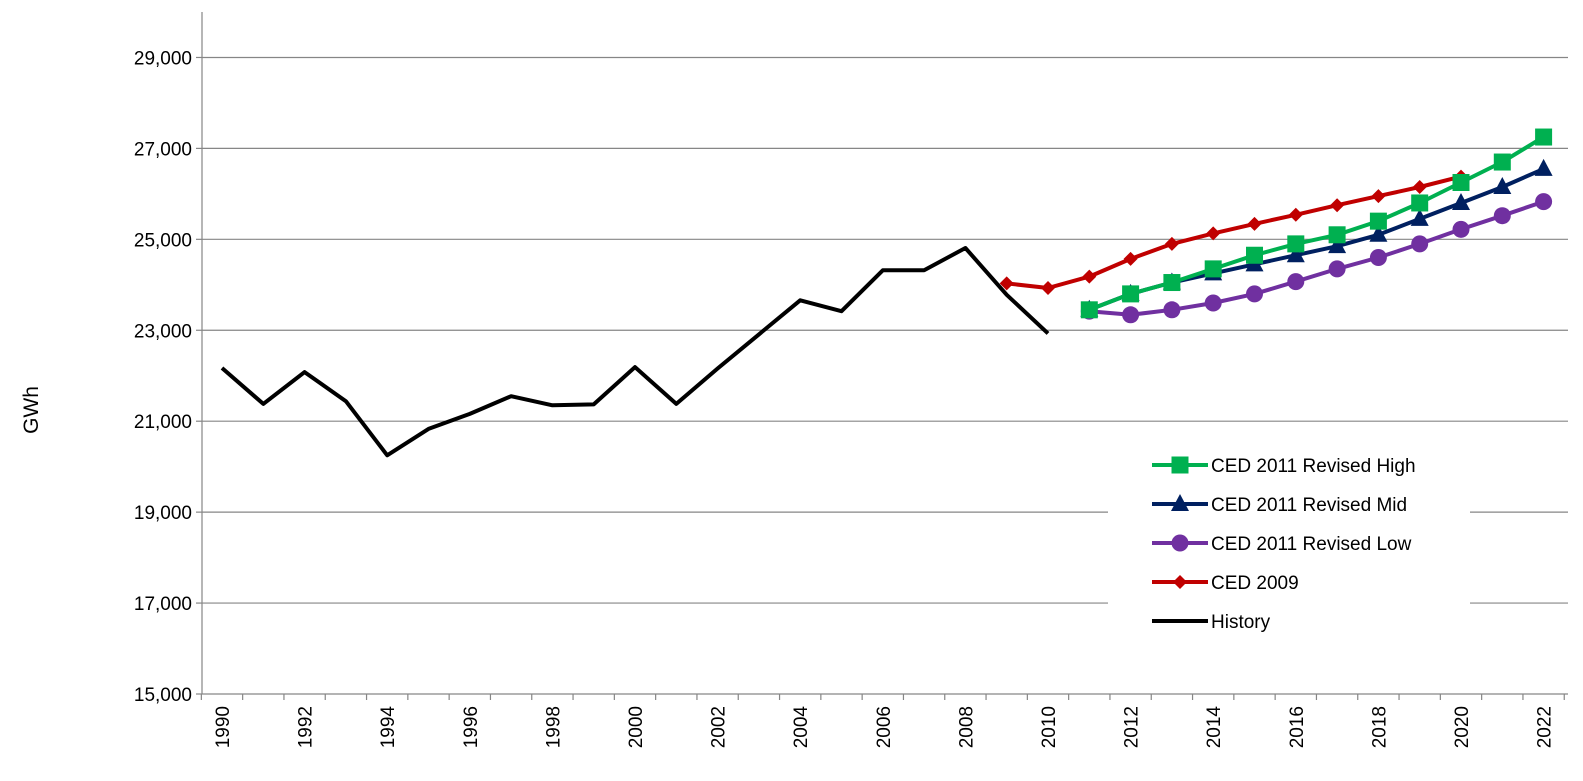 This screenshot has width=1583, height=781. Describe the element at coordinates (163, 513) in the screenshot. I see `y-tick-label: 19,000` at that location.